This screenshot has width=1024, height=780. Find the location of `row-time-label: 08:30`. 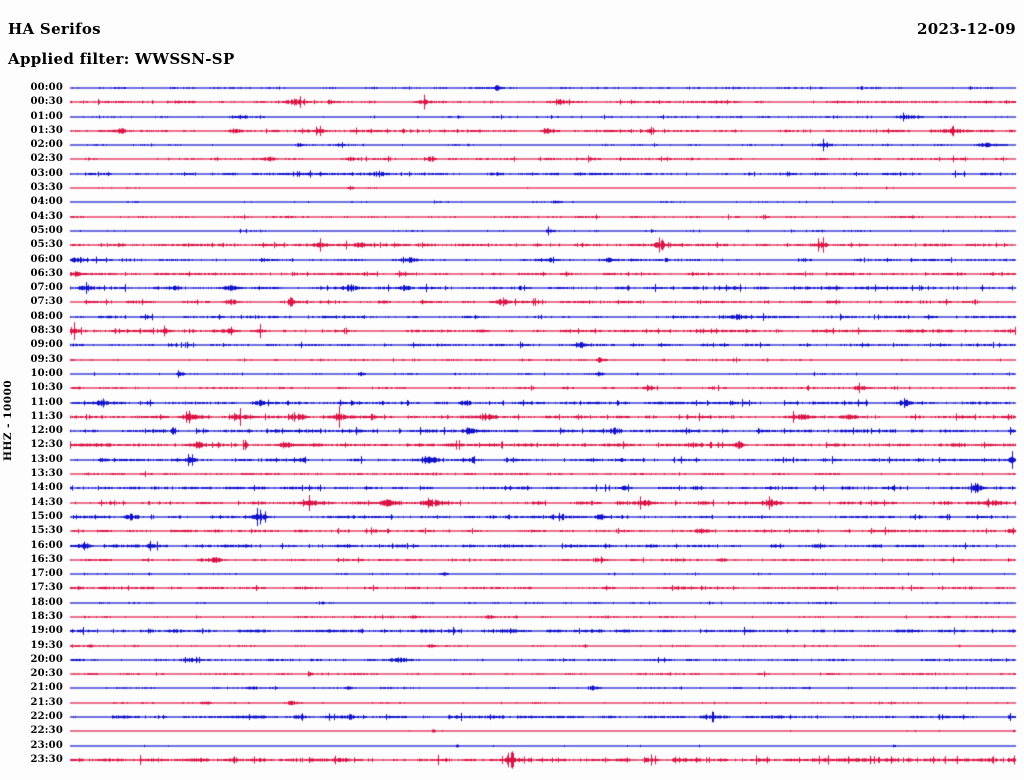

row-time-label: 08:30 is located at coordinates (46, 330).